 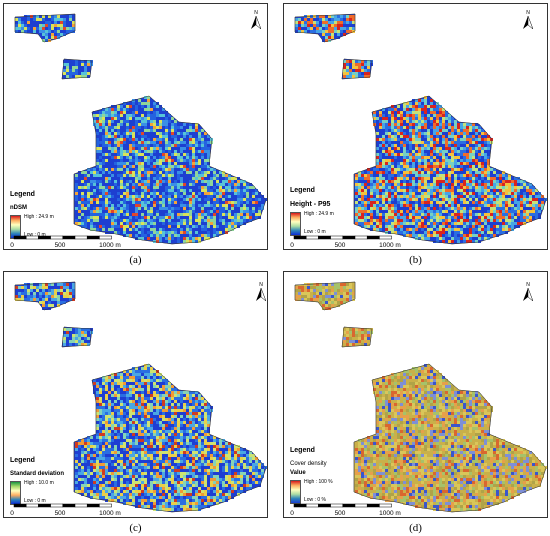 I want to click on low-label: Low : 0 %, so click(x=315, y=500).